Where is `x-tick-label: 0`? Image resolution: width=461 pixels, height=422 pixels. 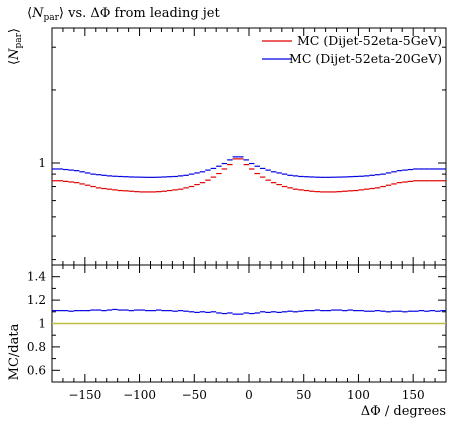 x-tick-label: 0 is located at coordinates (249, 395).